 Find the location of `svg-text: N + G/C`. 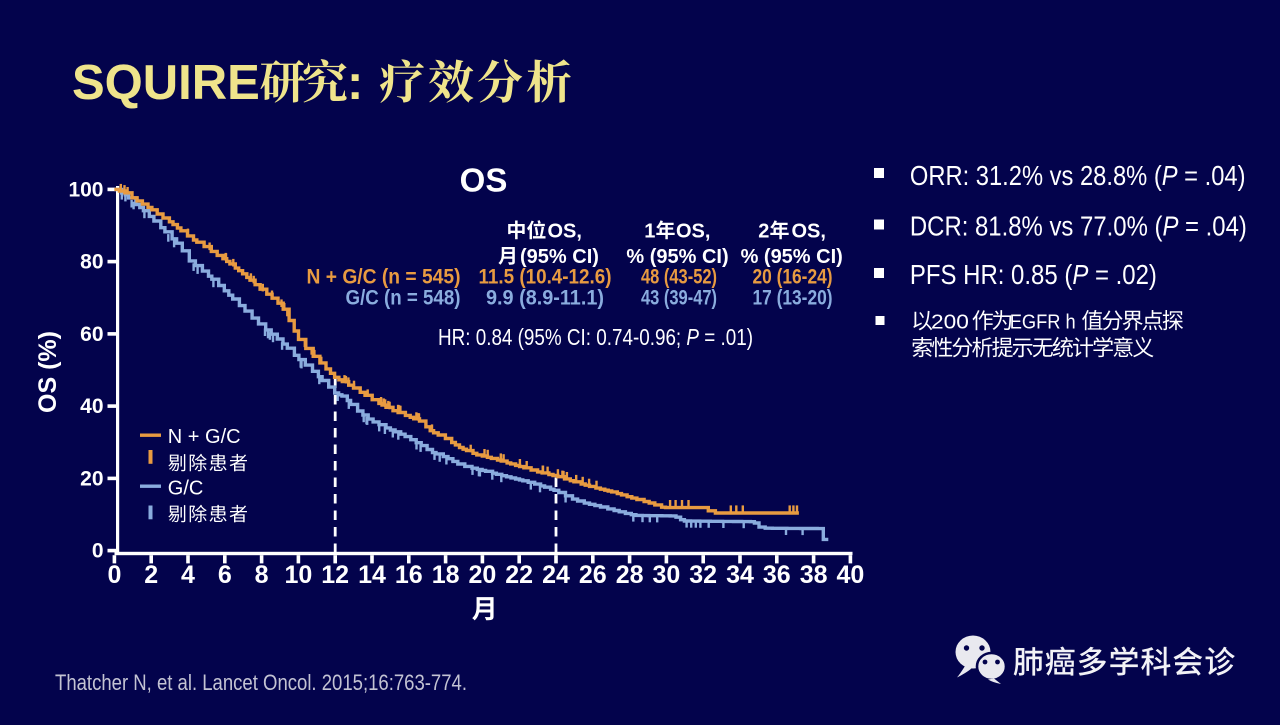

svg-text: N + G/C is located at coordinates (204, 437).